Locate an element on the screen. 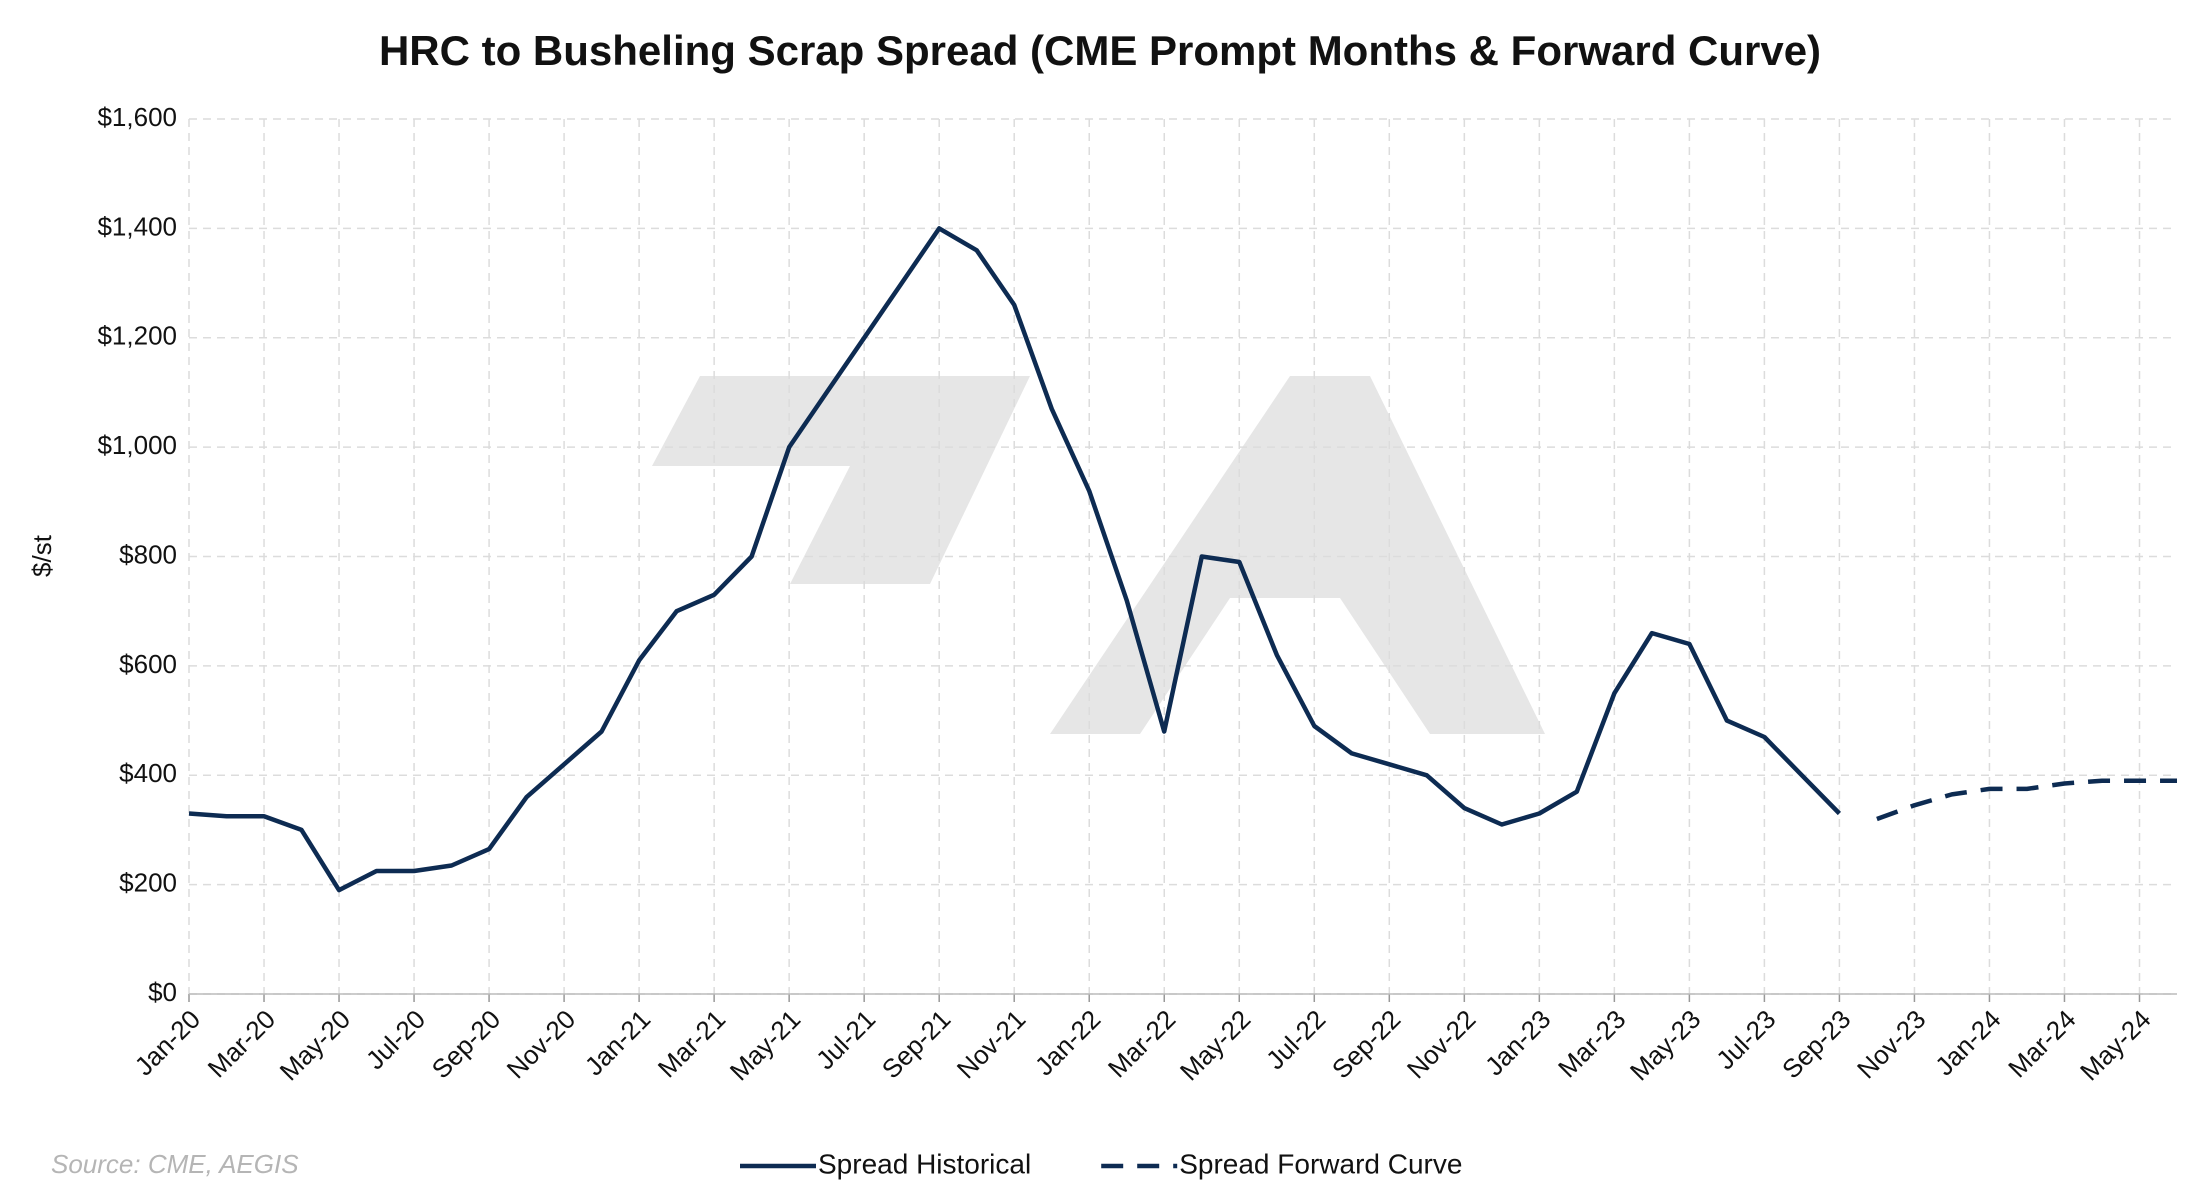  x-tick-label: Jan-24 is located at coordinates (1967, 1042).